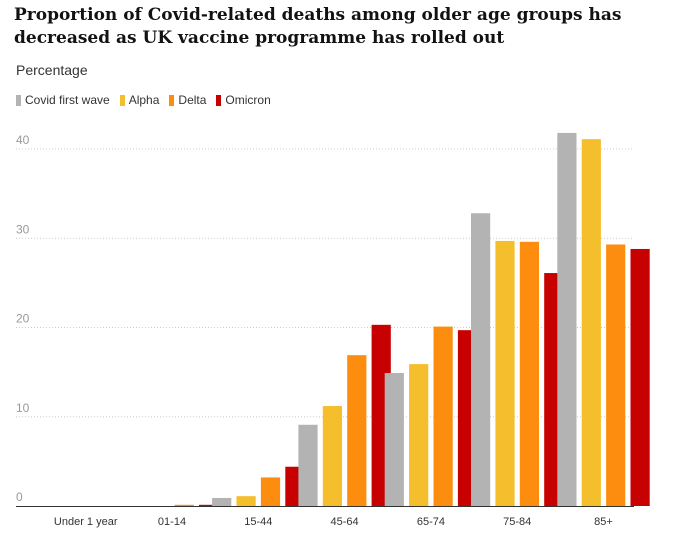 The image size is (674, 538). I want to click on x-tick-label: 45-64, so click(345, 522).